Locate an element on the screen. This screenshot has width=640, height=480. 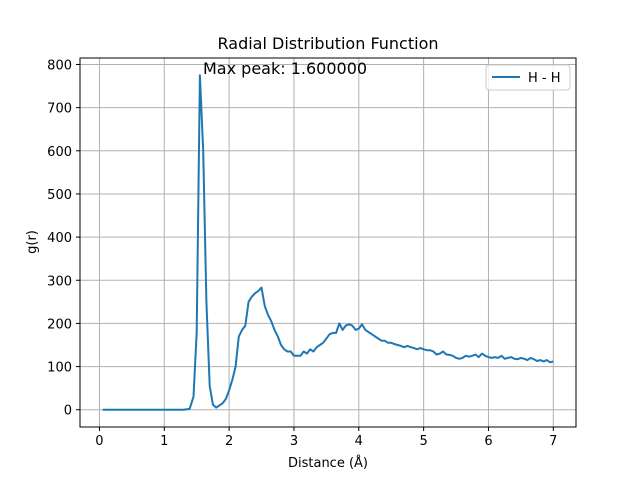
max-peak-annotation: Max peak: 1.600000 is located at coordinates (285, 68).